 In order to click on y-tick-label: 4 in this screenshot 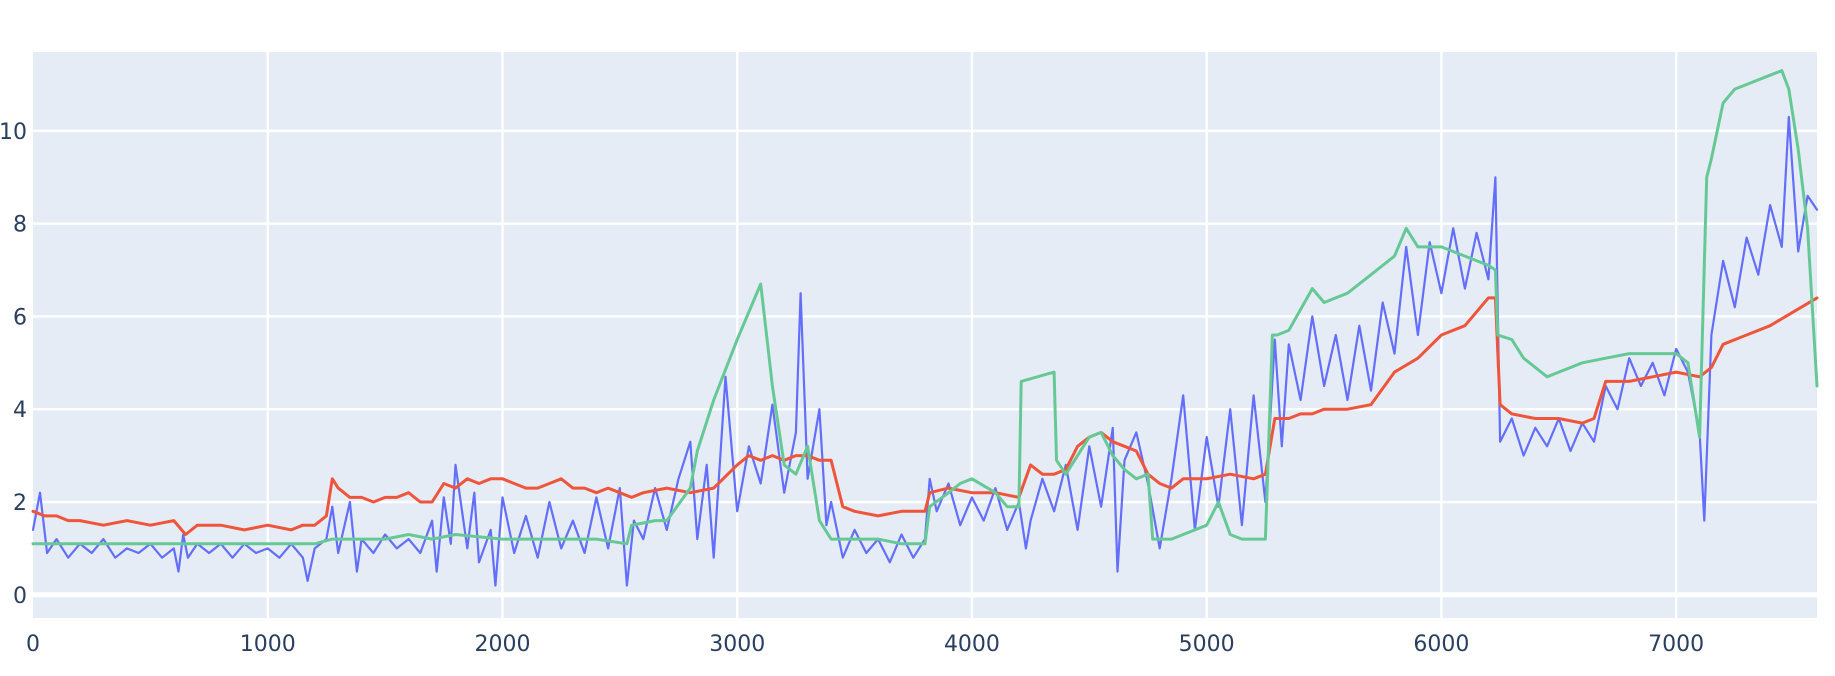, I will do `click(20, 410)`.